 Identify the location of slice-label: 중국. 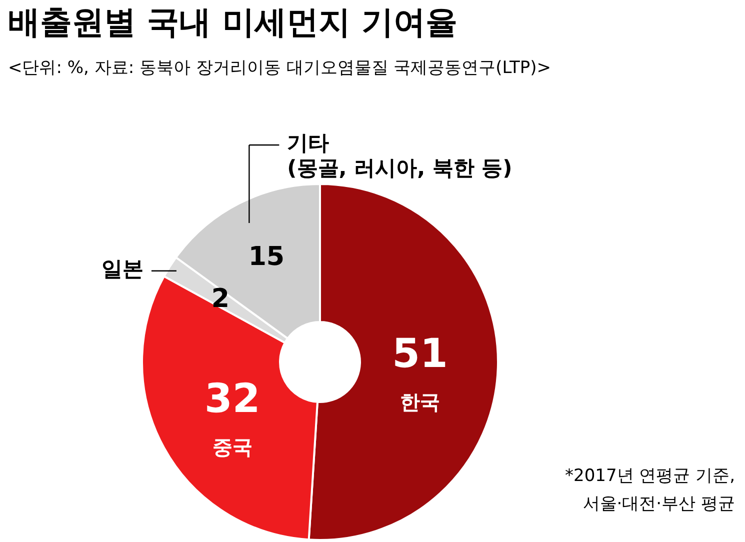
(232, 447).